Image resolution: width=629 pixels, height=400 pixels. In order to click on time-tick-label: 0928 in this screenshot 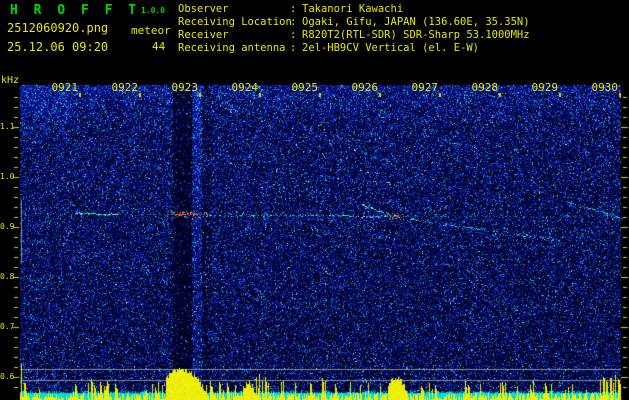, I will do `click(485, 87)`.